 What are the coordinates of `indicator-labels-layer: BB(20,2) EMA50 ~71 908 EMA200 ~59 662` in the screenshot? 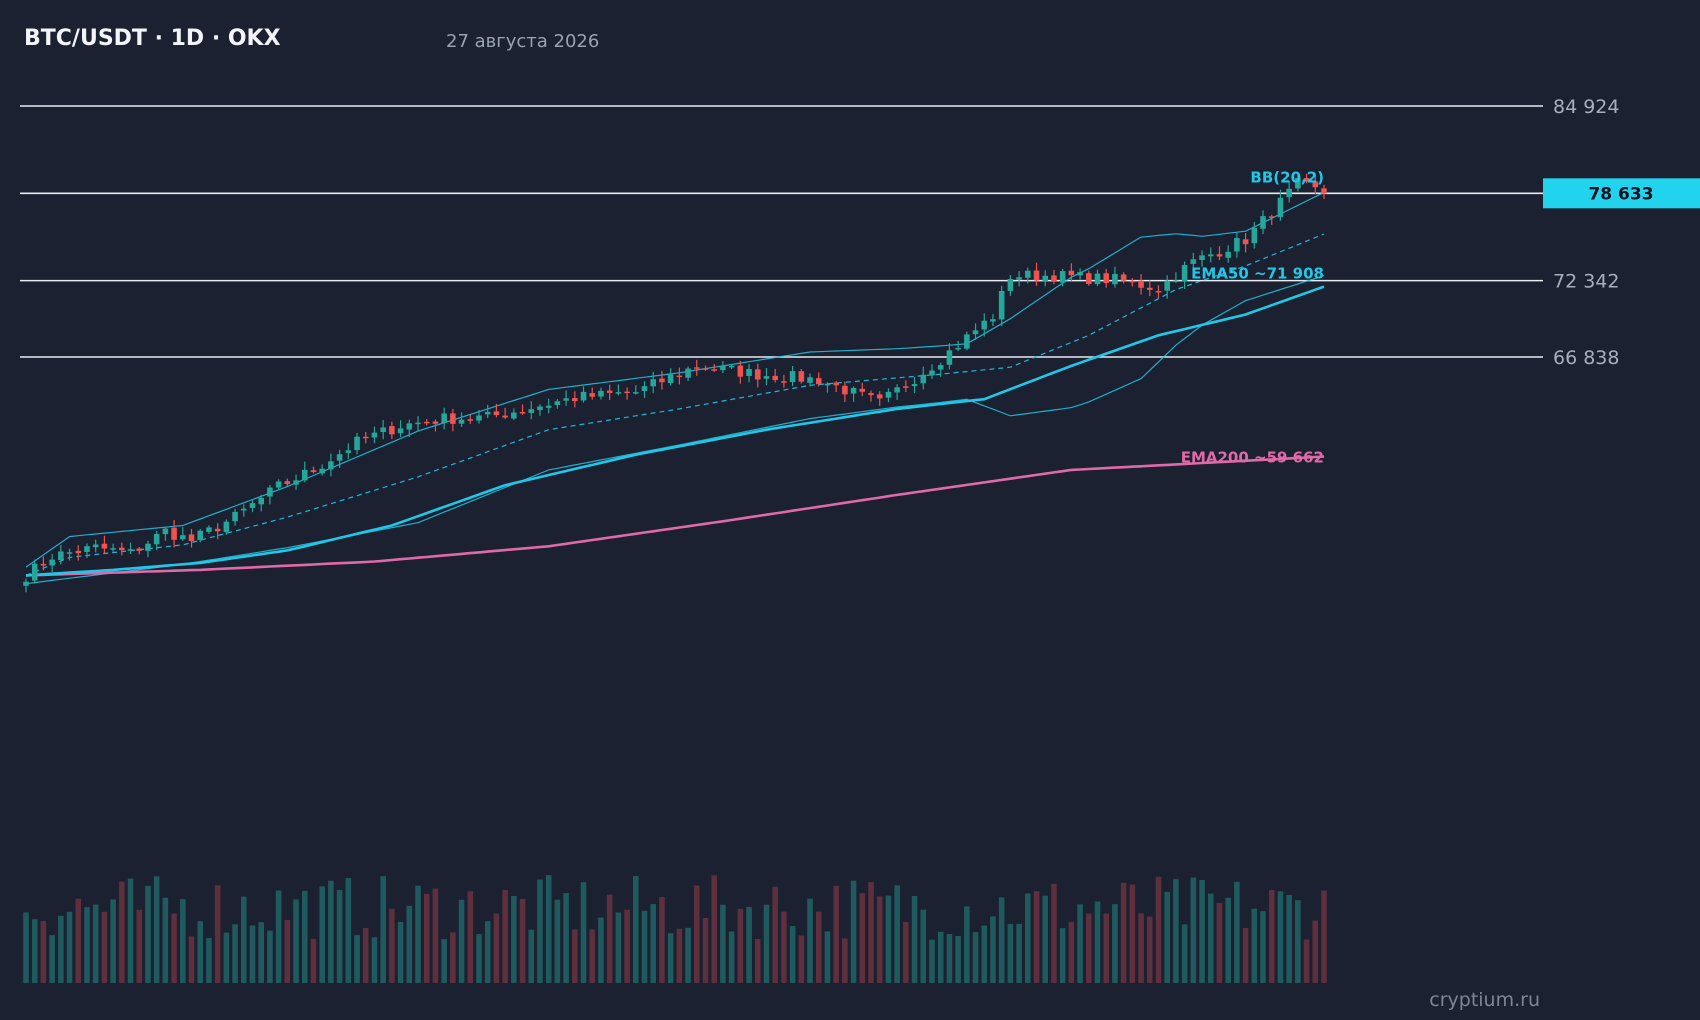 It's located at (1252, 317).